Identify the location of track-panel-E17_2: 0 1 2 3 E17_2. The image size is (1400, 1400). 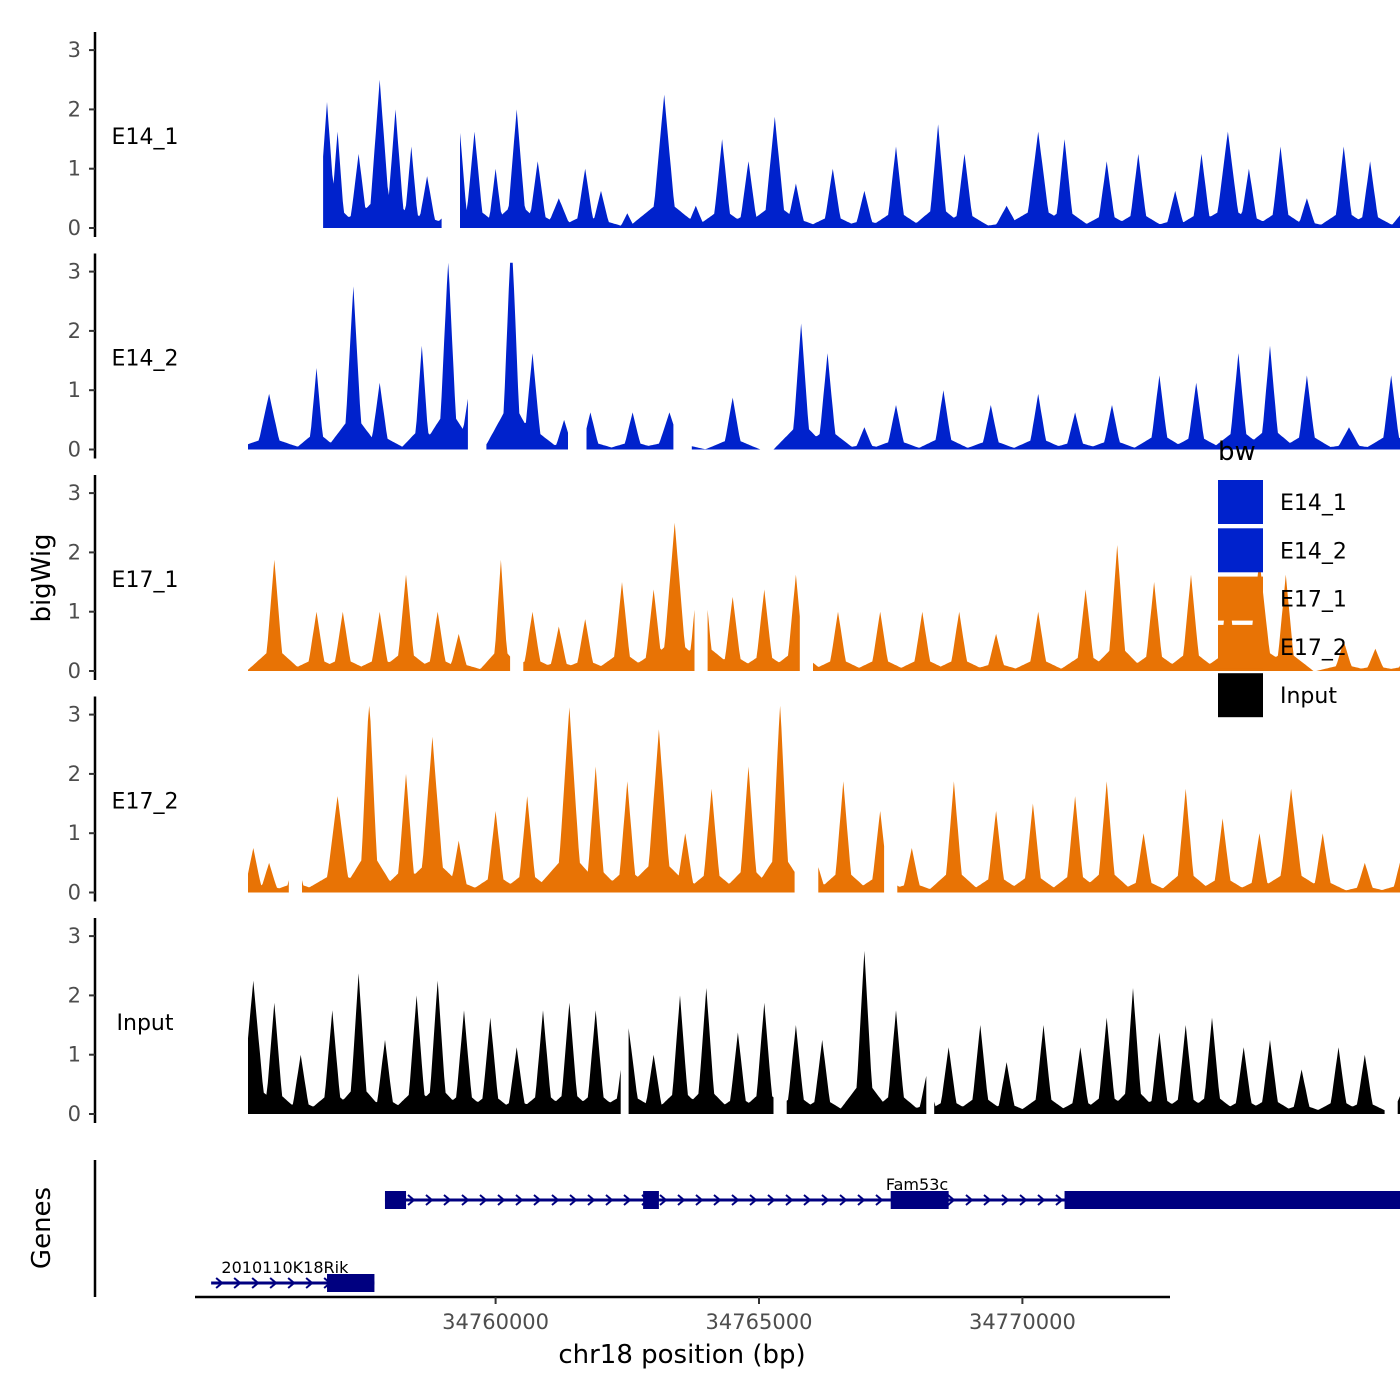
(734, 800).